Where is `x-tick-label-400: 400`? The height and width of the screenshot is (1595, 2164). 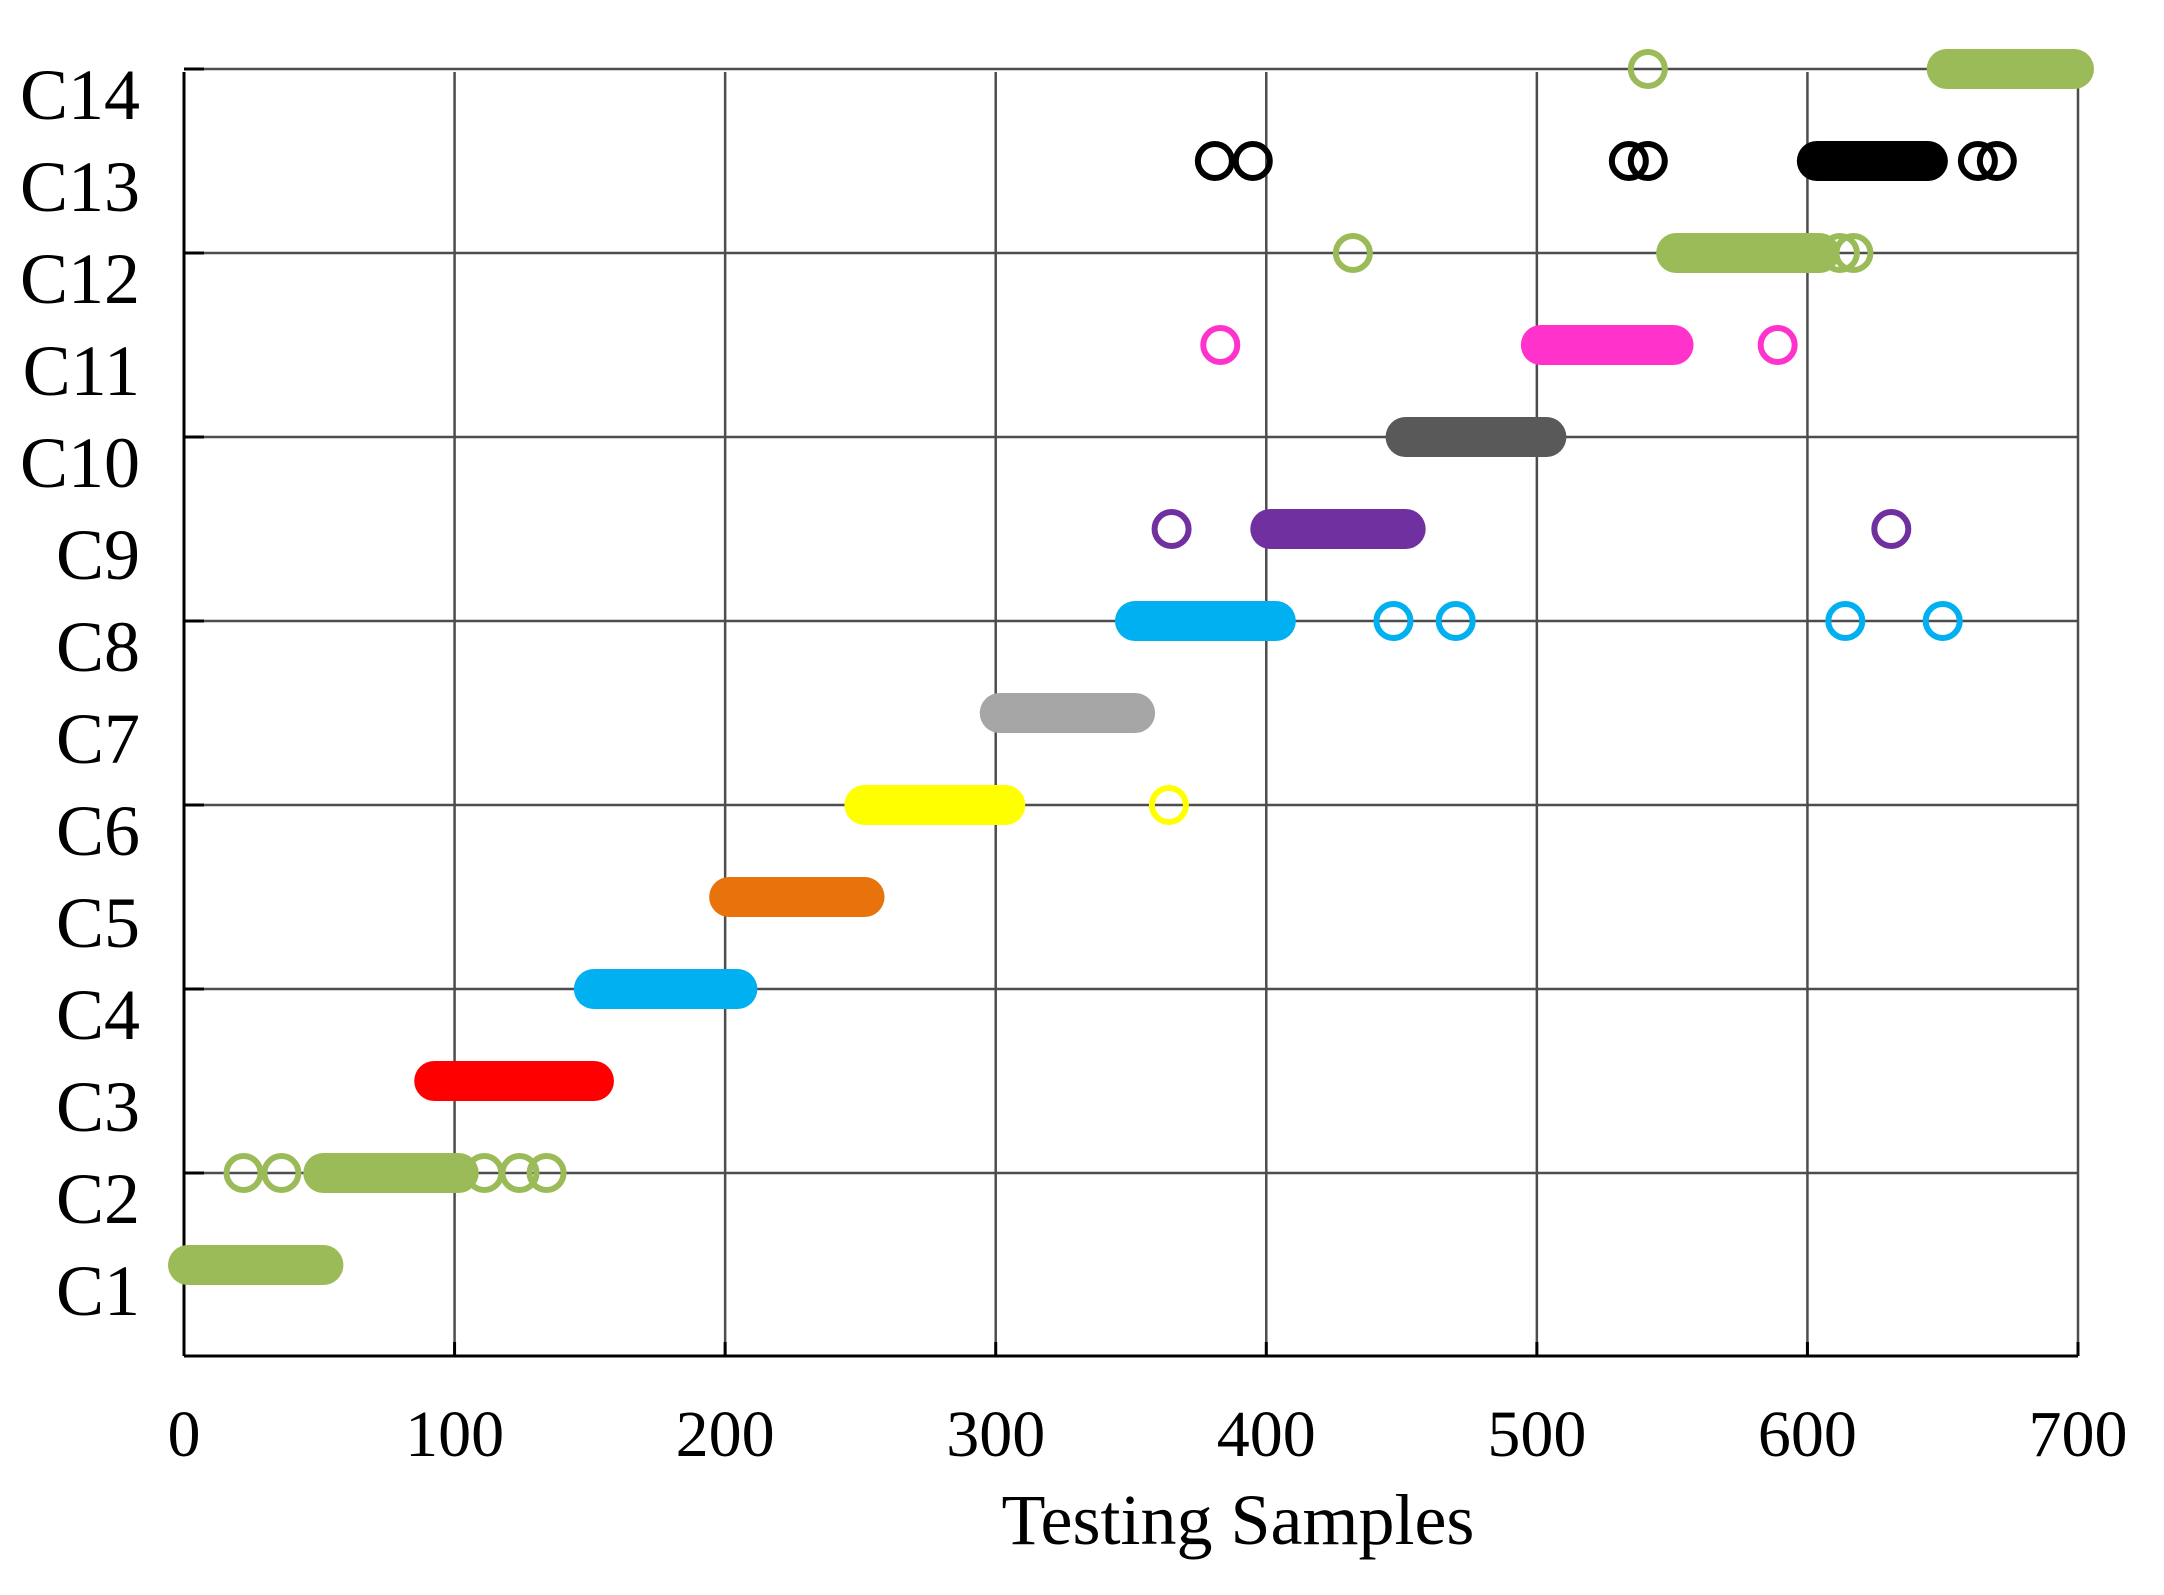
x-tick-label-400: 400 is located at coordinates (1266, 1434).